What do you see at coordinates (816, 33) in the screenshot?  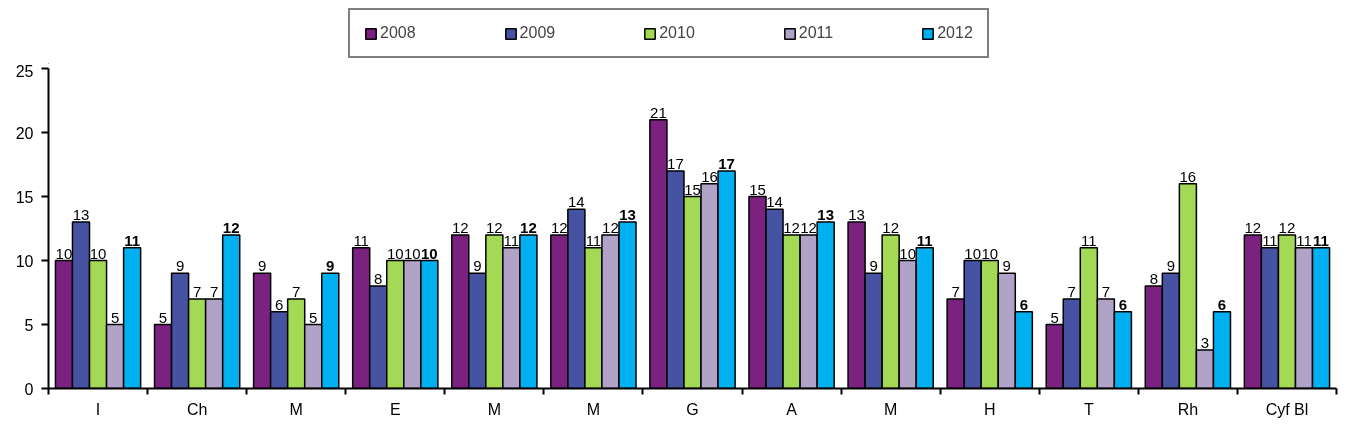 I see `legend-label: 2011` at bounding box center [816, 33].